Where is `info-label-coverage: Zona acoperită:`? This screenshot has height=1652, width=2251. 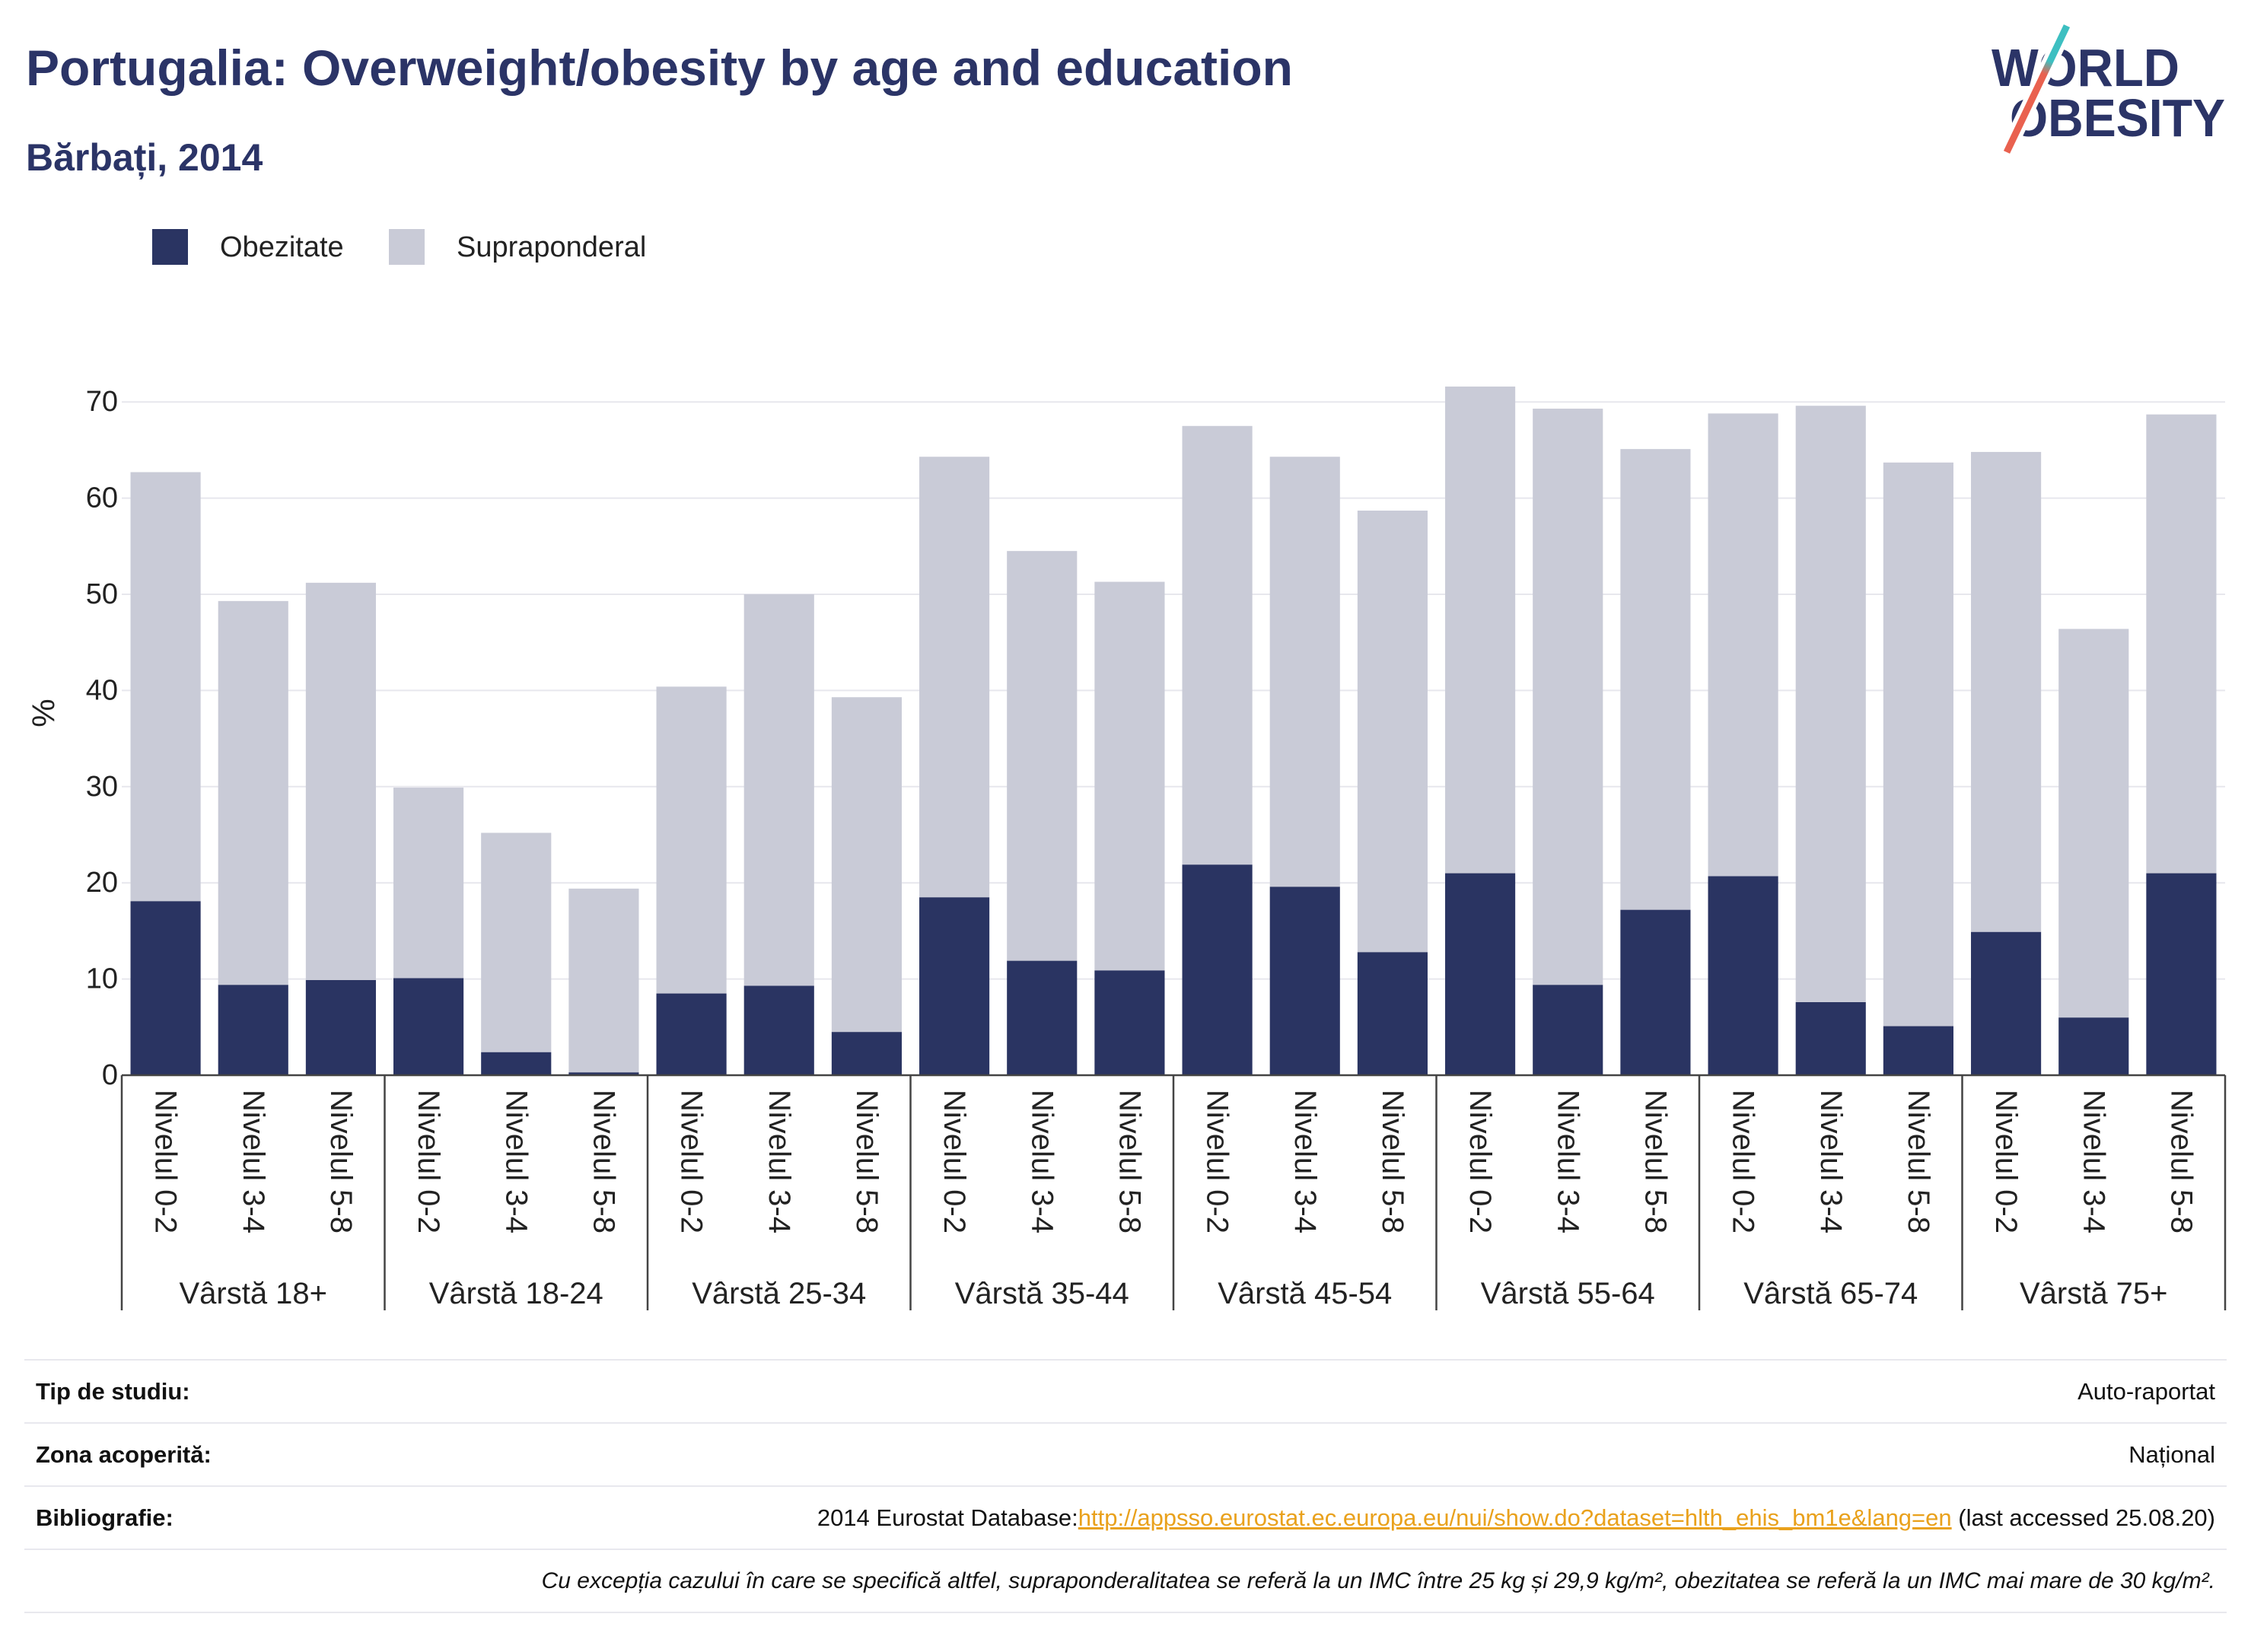 info-label-coverage: Zona acoperită: is located at coordinates (124, 1454).